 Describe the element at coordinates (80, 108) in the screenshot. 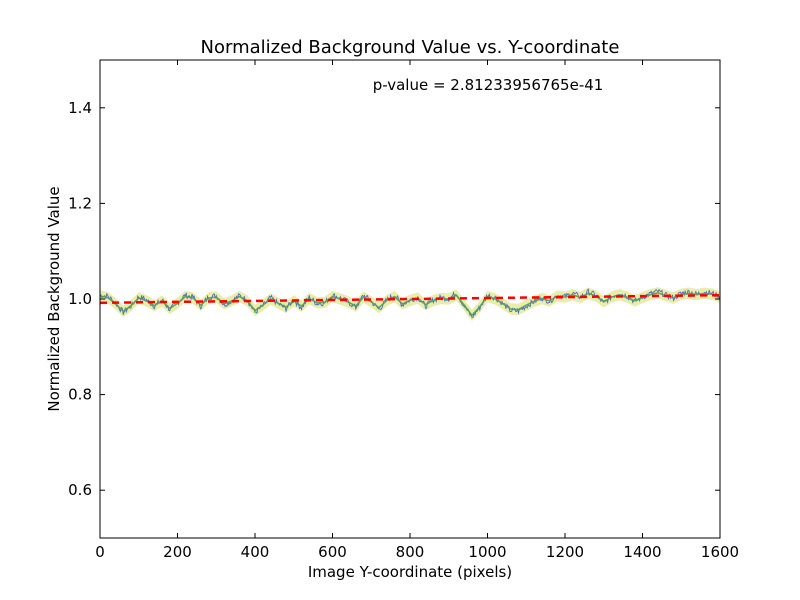

I see `y-tick-label: 1.4` at that location.